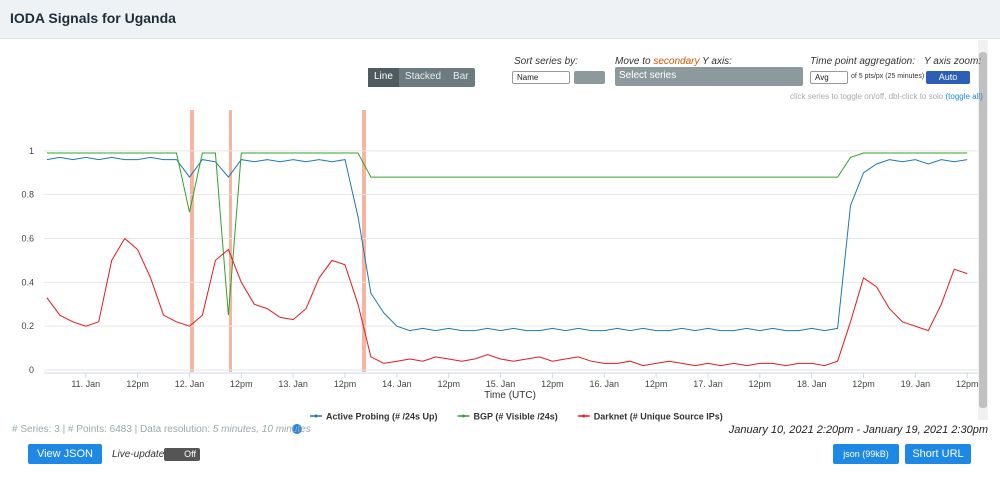  Describe the element at coordinates (546, 61) in the screenshot. I see `sort-label: Sort series by:` at that location.